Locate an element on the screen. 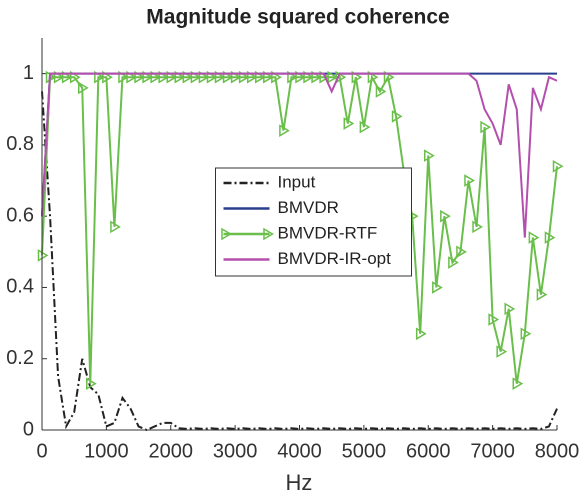 The image size is (588, 496). x-tick-label: 1000 is located at coordinates (106, 451).